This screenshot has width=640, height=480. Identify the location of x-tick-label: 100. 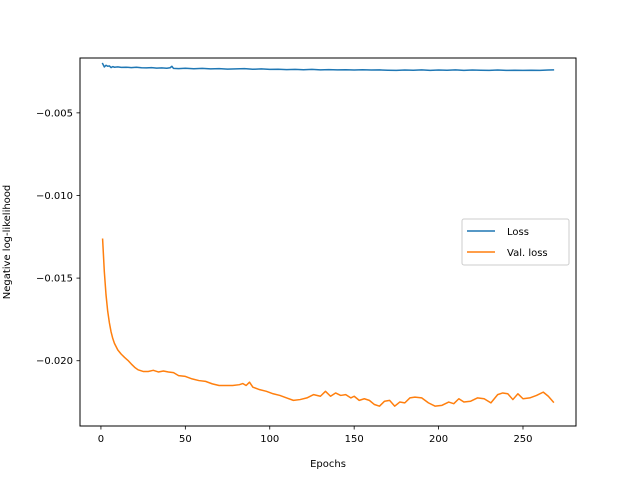
(269, 439).